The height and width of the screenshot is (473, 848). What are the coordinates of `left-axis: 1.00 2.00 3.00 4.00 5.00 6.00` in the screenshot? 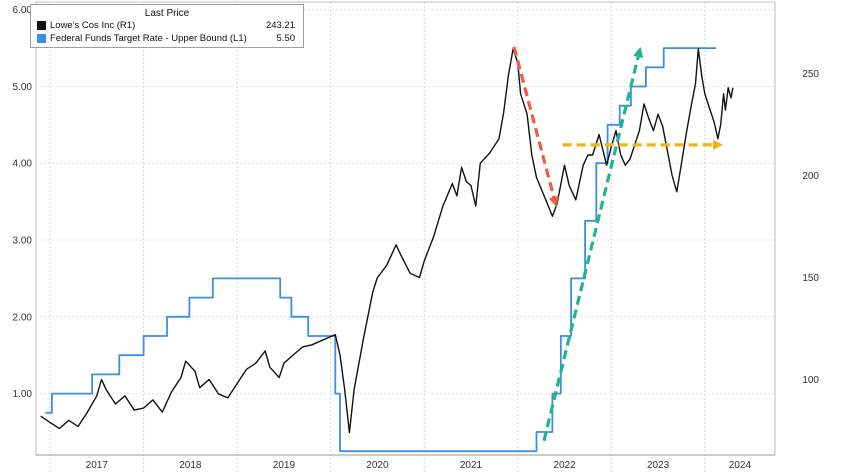 It's located at (23, 202).